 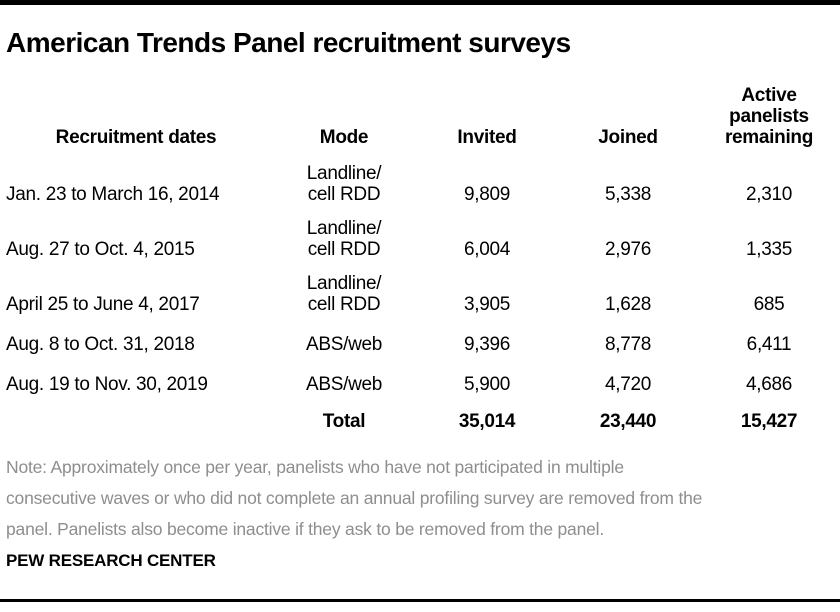 I want to click on dates-cell: Aug. 19 to Nov. 30, 2019, so click(x=107, y=384).